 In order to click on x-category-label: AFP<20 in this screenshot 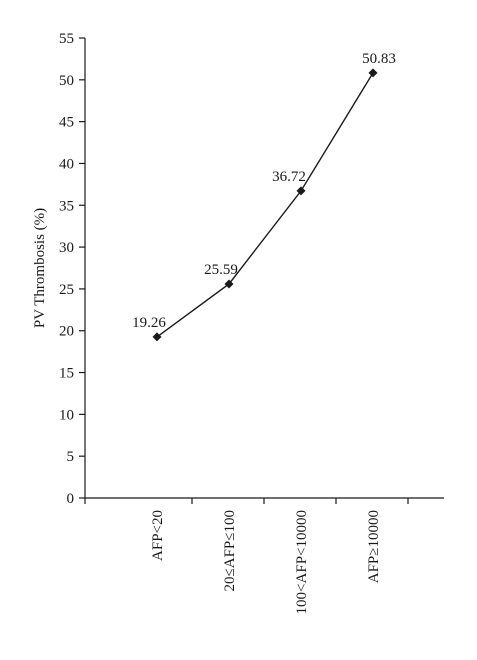, I will do `click(158, 535)`.